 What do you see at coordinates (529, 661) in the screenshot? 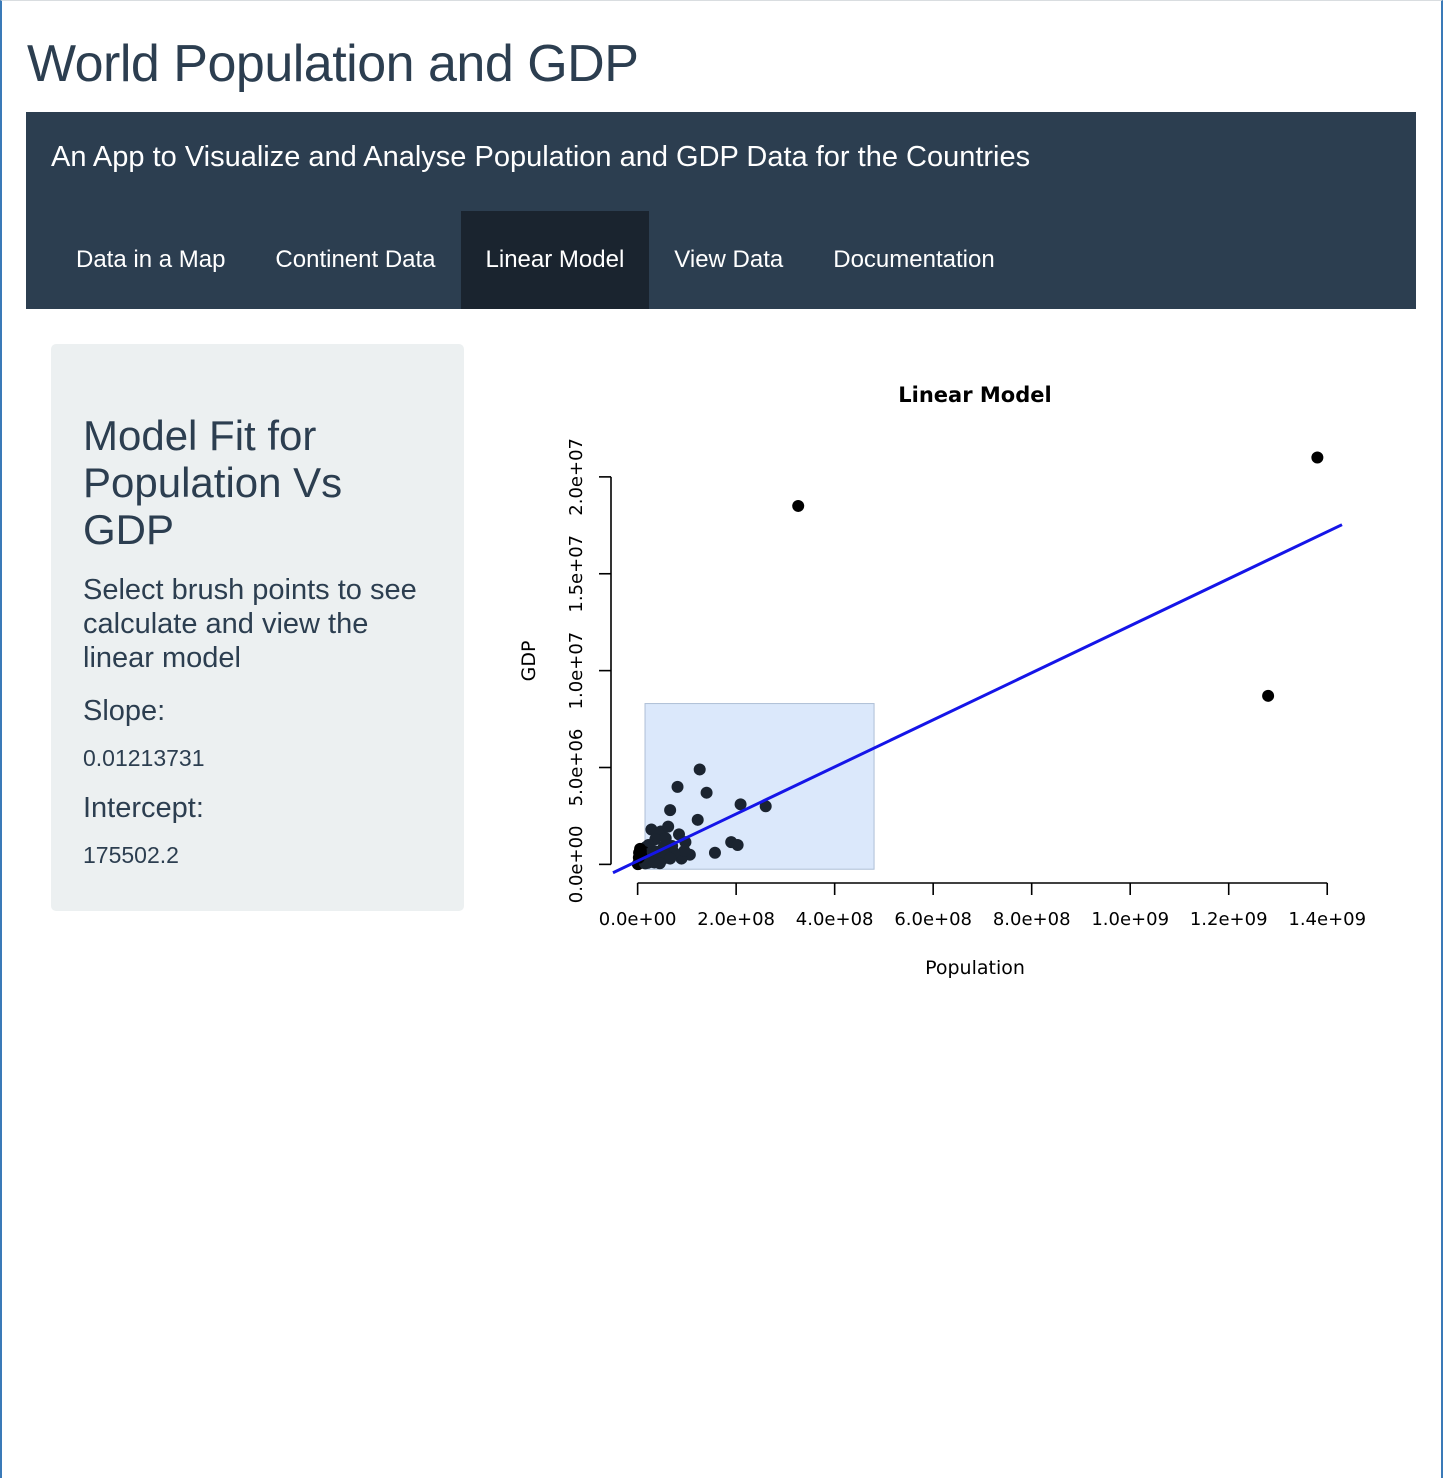
I see `y-axis-label: GDP` at bounding box center [529, 661].